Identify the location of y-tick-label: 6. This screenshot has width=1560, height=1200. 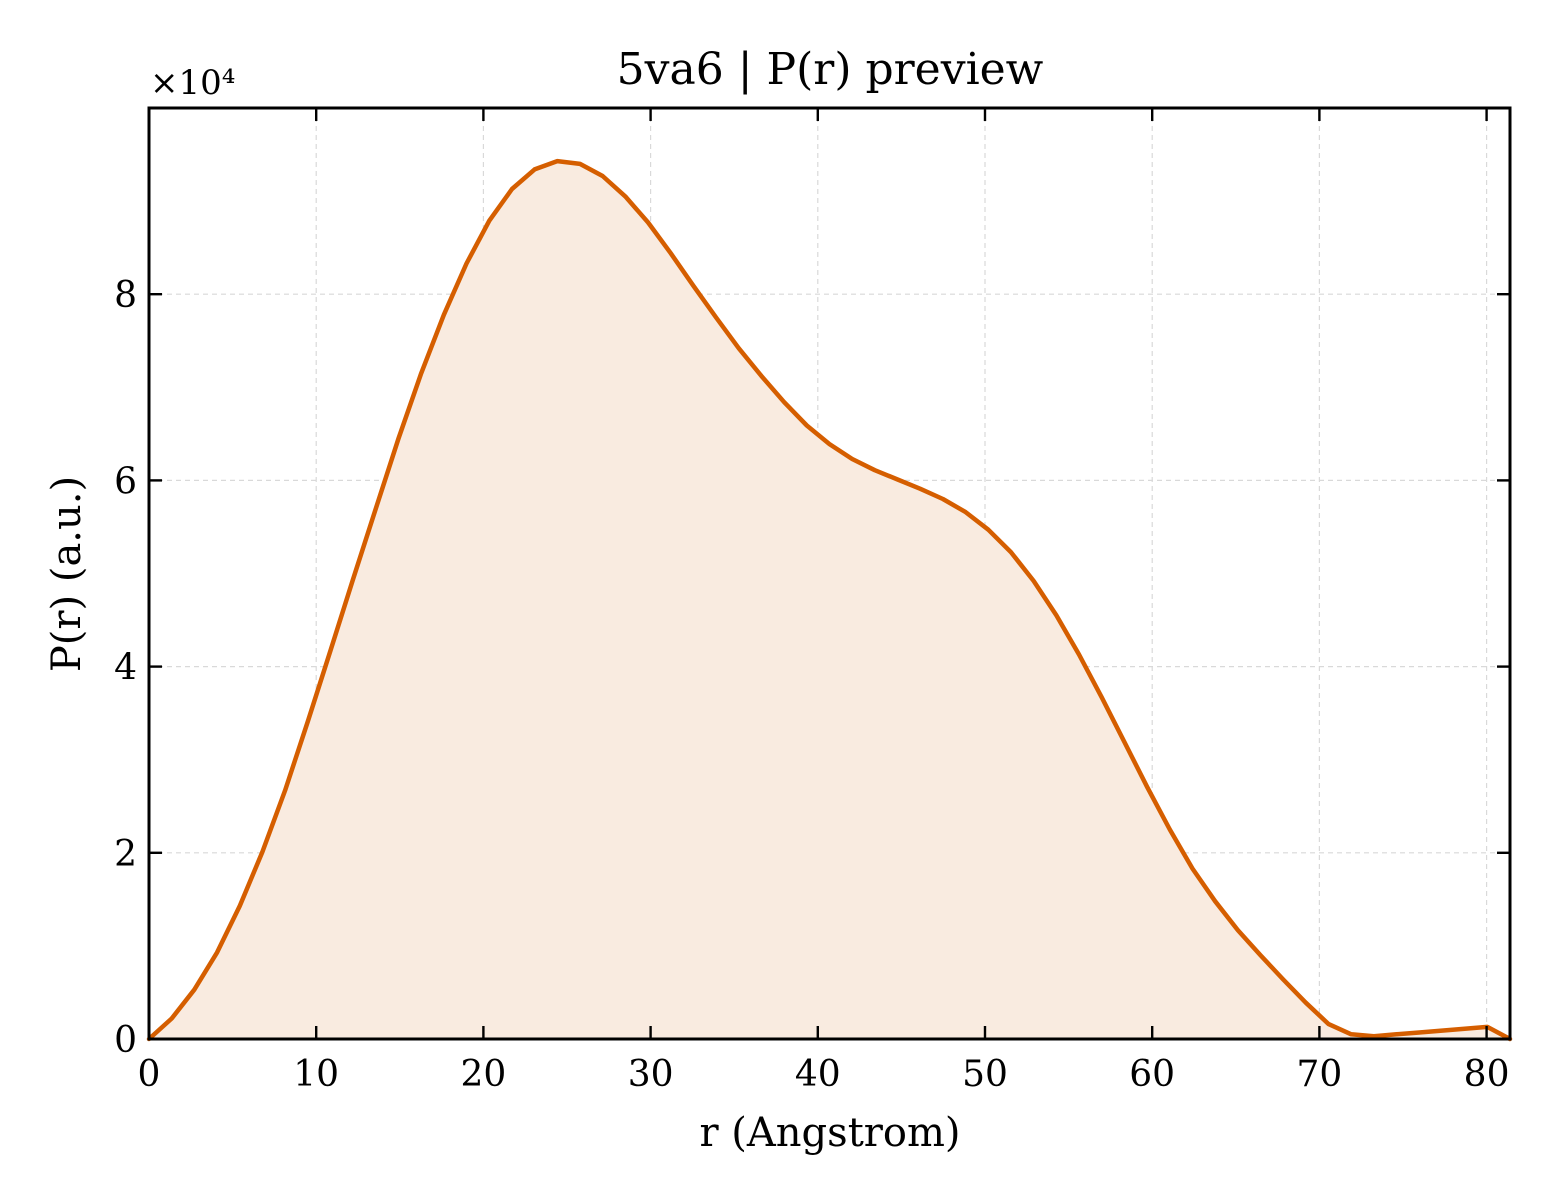
(125, 481).